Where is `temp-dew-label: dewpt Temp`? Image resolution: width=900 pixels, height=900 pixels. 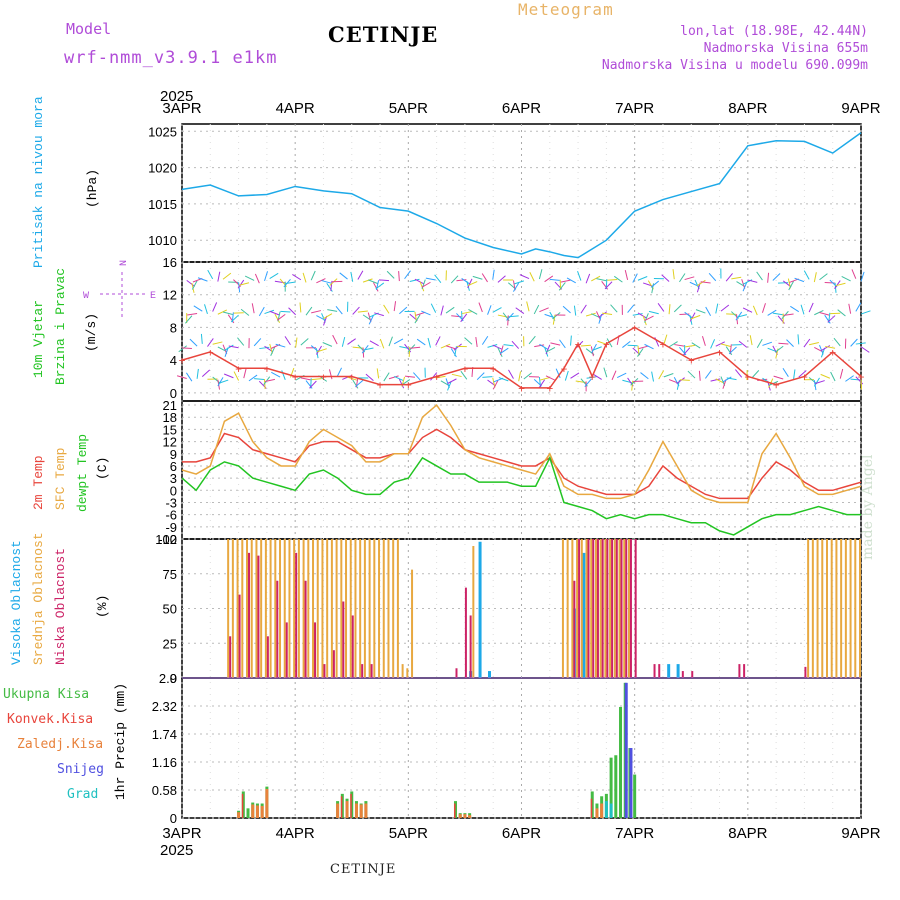
temp-dew-label: dewpt Temp is located at coordinates (82, 473).